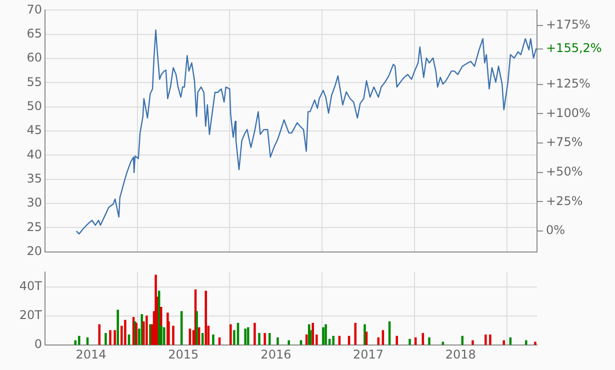  Describe the element at coordinates (276, 354) in the screenshot. I see `x-tick-label: 2016` at that location.